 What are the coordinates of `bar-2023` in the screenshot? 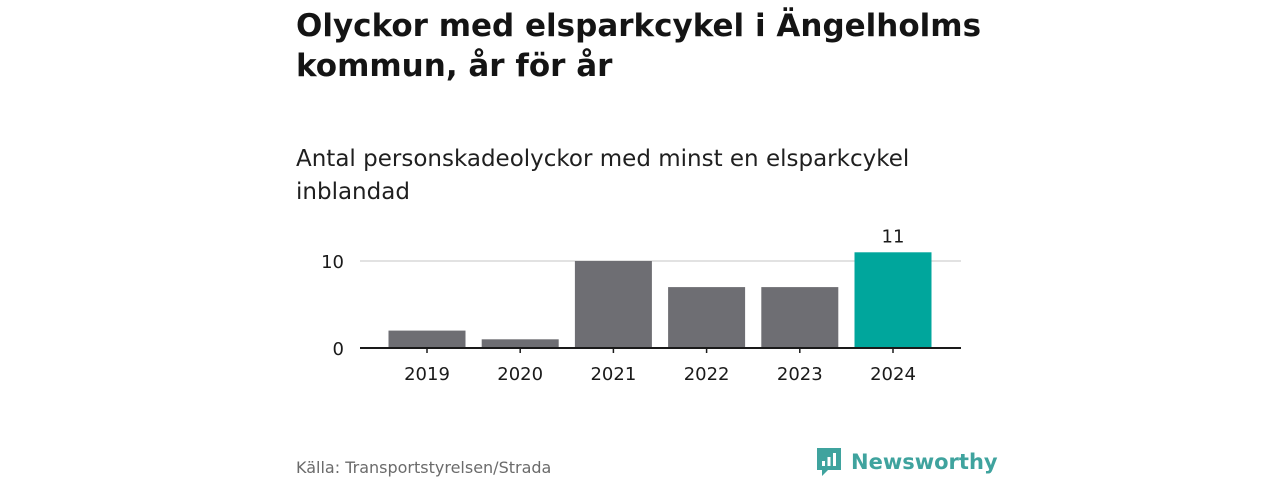 It's located at (800, 317).